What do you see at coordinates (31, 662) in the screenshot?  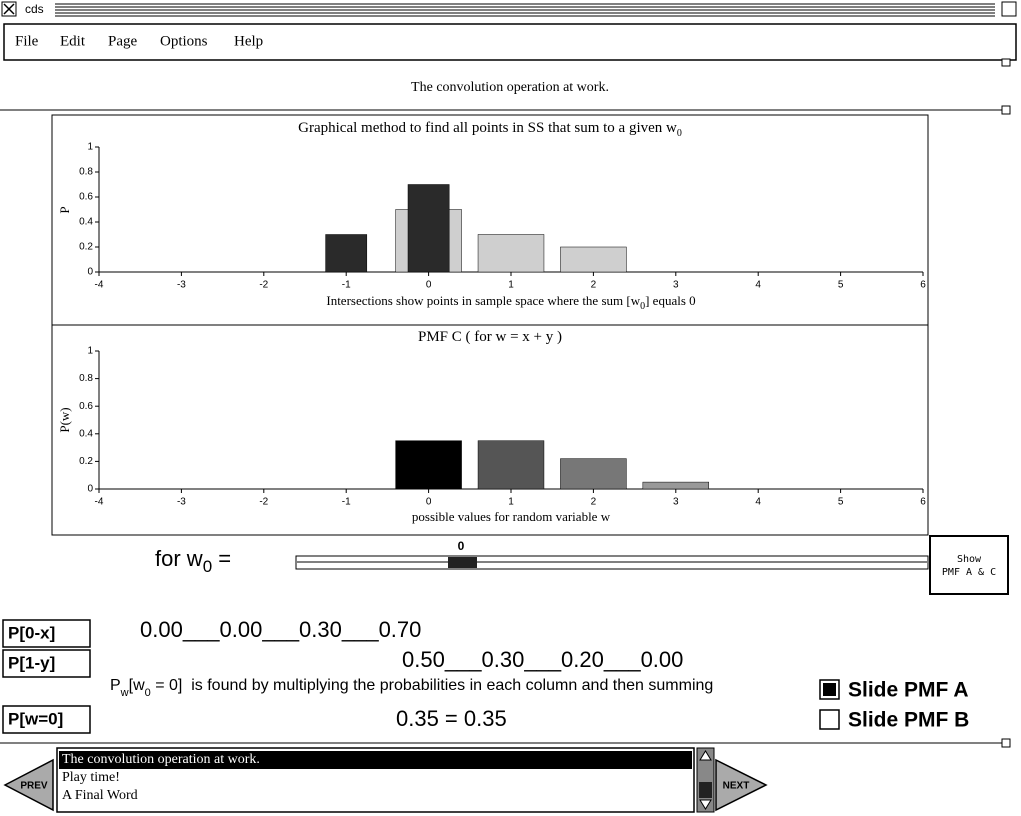 I see `row-label: P[1-y]` at bounding box center [31, 662].